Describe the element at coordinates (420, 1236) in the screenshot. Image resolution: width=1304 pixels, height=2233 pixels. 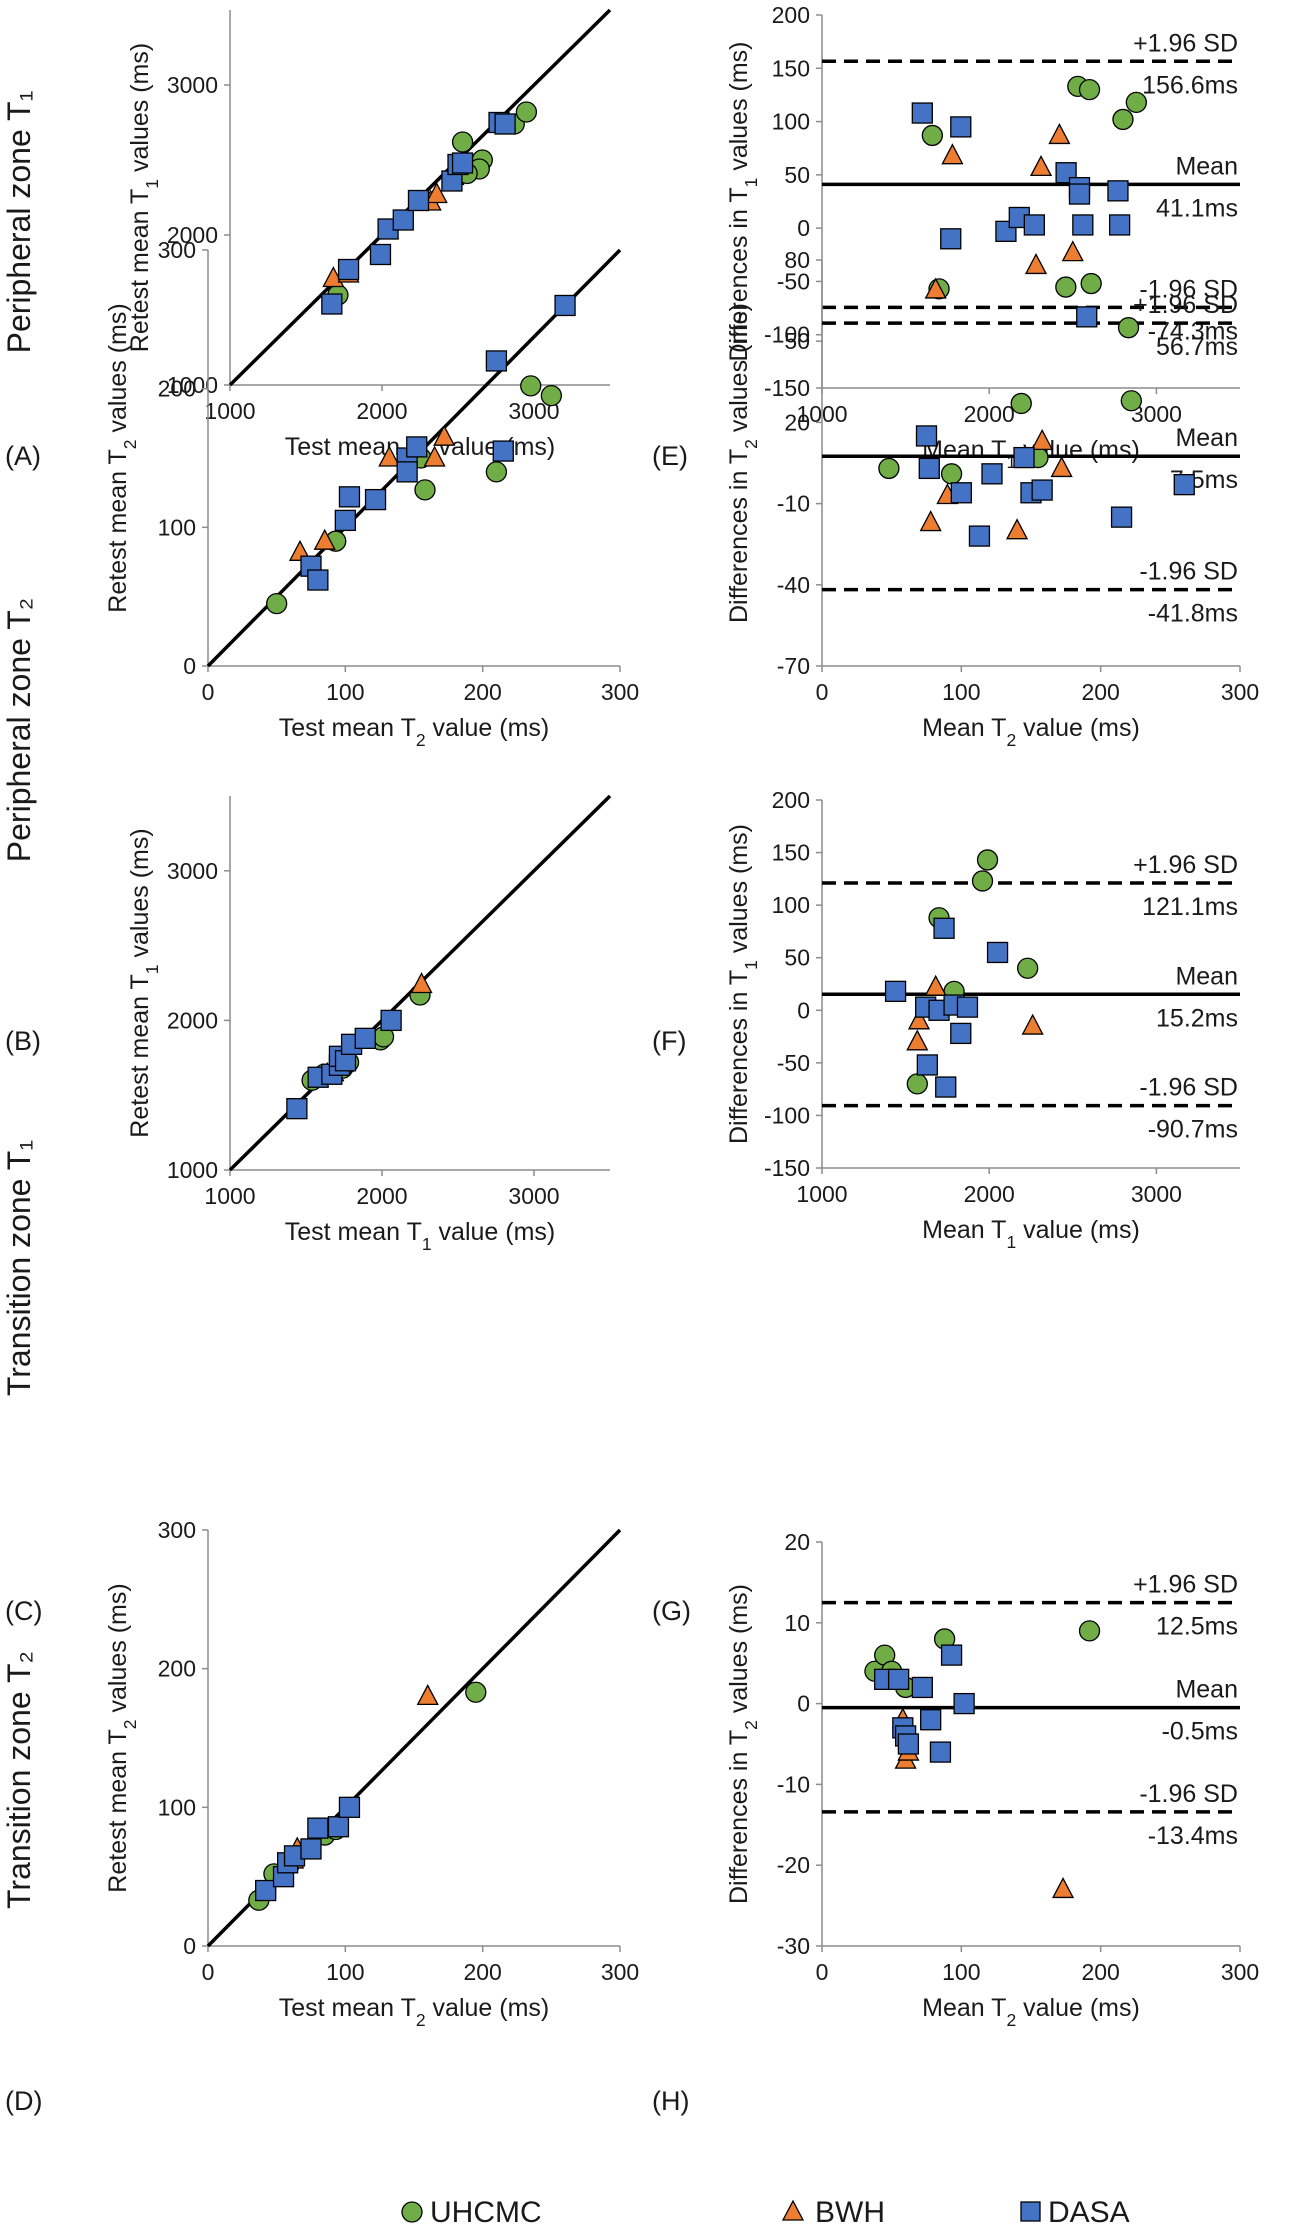
I see `x-axis-label: Test mean T1 value (ms)` at that location.